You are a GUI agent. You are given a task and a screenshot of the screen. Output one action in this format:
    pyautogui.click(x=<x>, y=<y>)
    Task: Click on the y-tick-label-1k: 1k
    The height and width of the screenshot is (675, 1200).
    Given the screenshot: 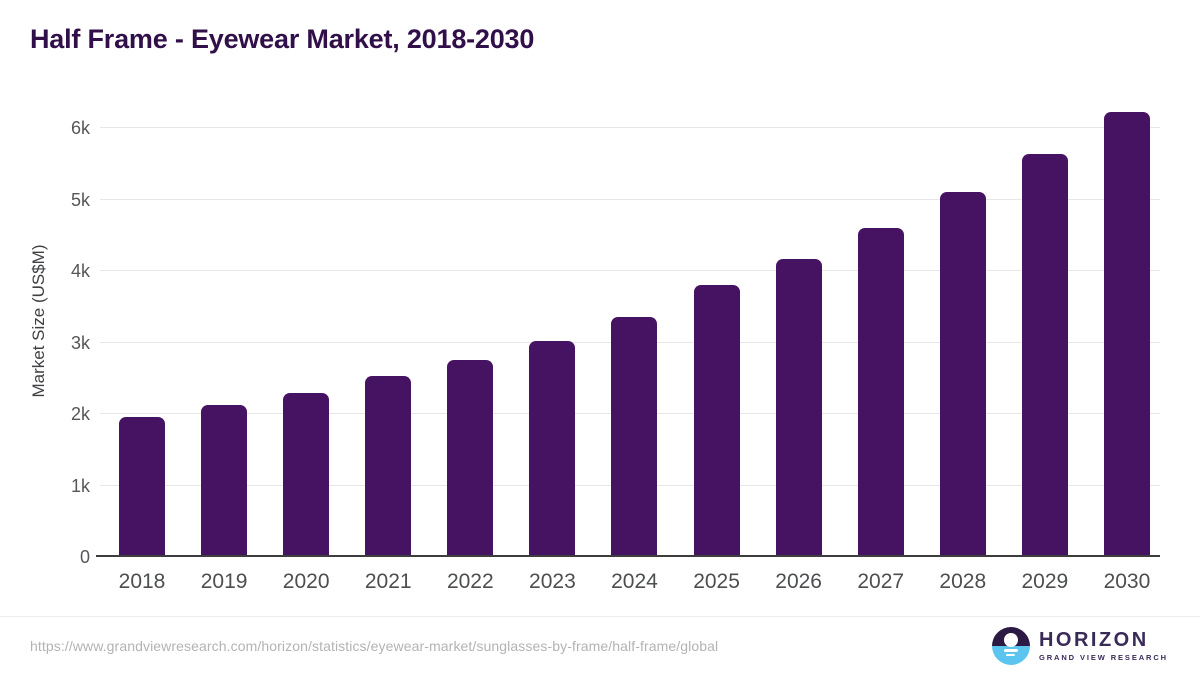 What is the action you would take?
    pyautogui.click(x=80, y=485)
    